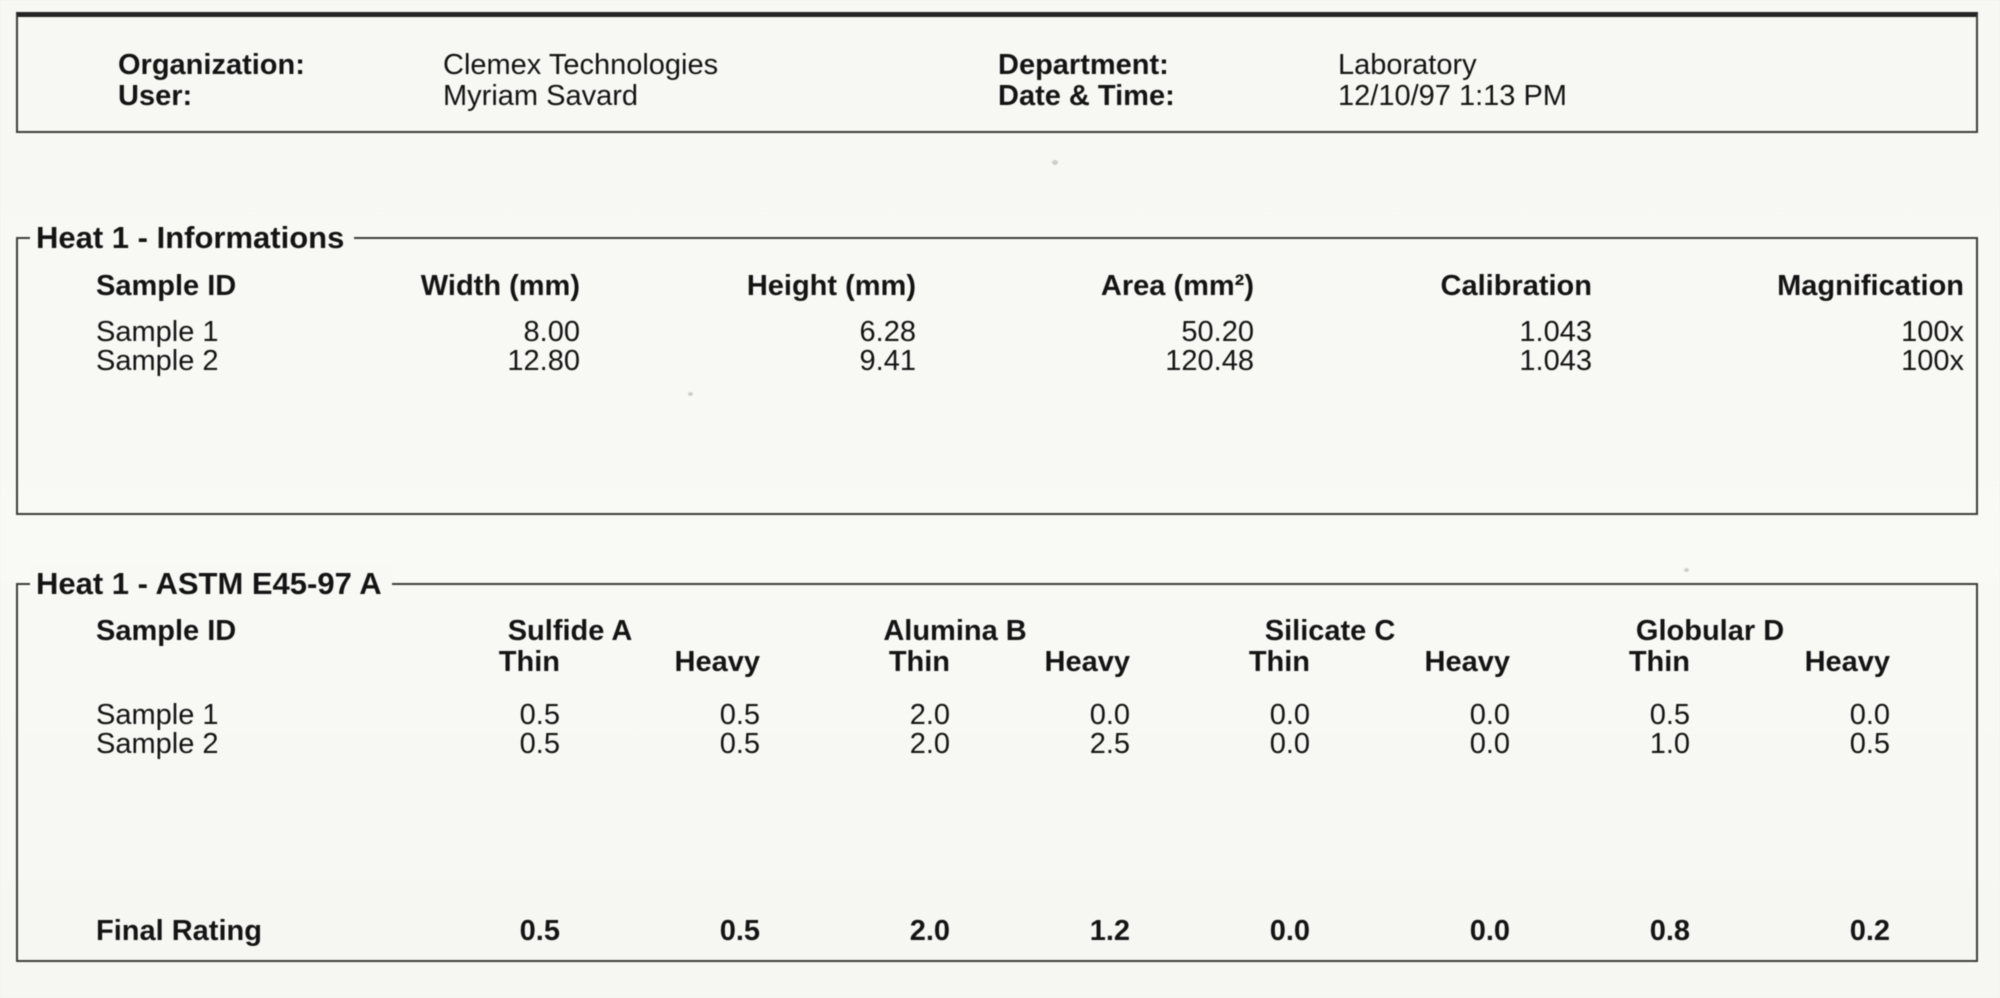 The height and width of the screenshot is (998, 2000). I want to click on user-label: User:, so click(155, 96).